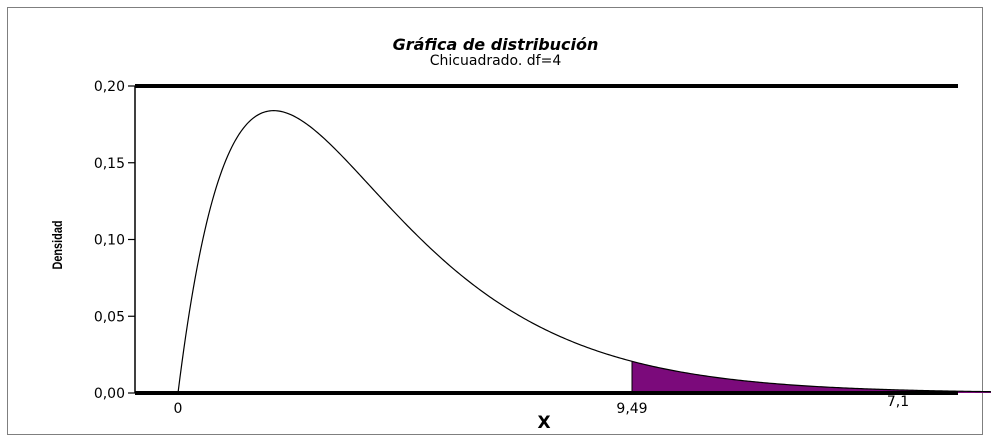 The height and width of the screenshot is (442, 991). Describe the element at coordinates (109, 394) in the screenshot. I see `y-tick-label: 0,00` at that location.